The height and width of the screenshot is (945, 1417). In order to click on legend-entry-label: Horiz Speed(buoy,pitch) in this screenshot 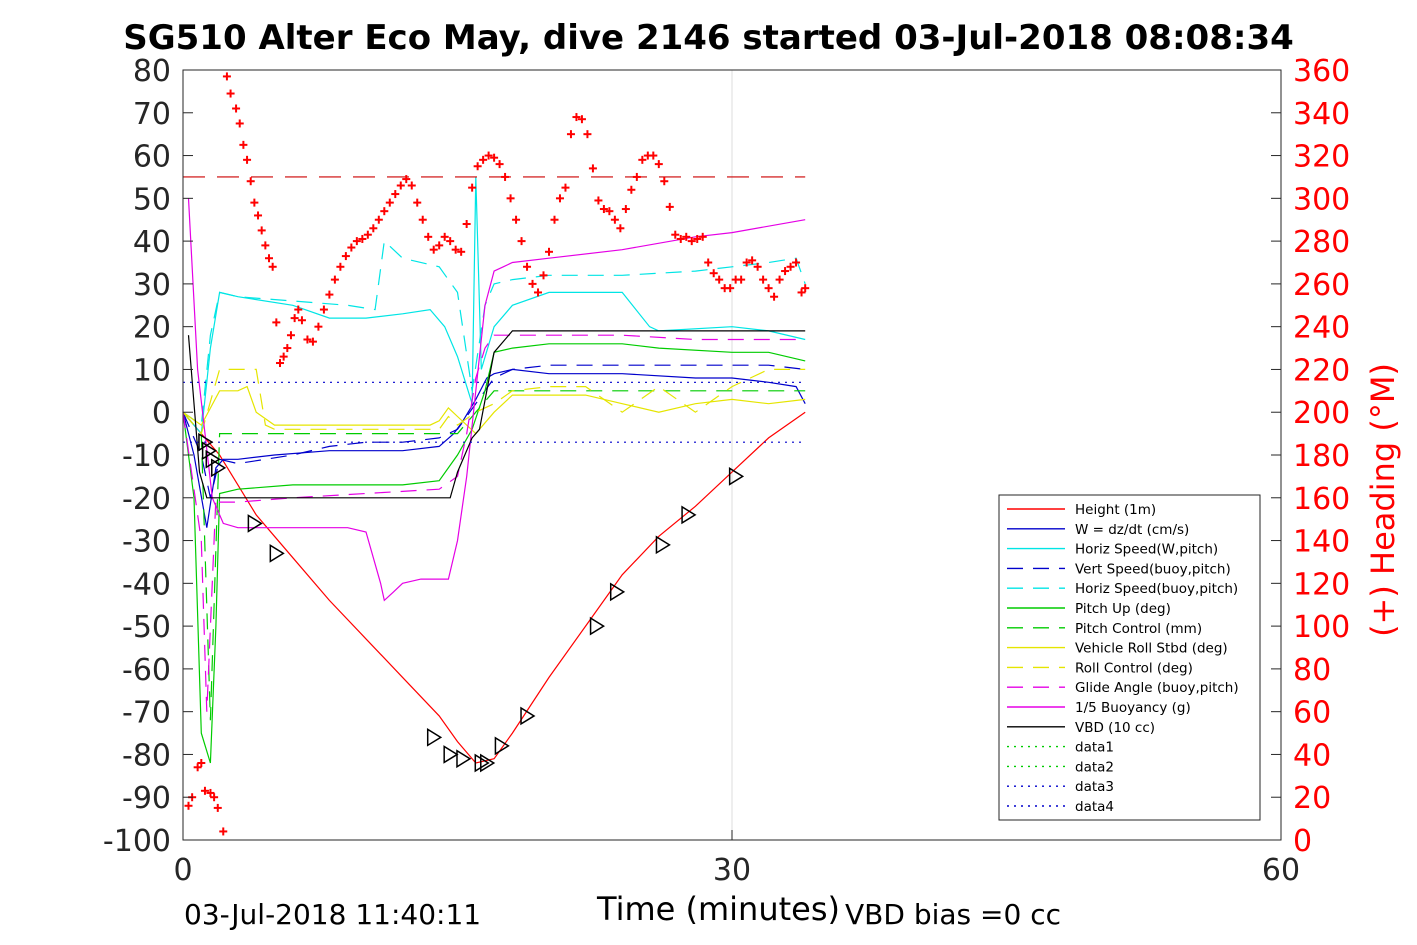, I will do `click(1156, 589)`.